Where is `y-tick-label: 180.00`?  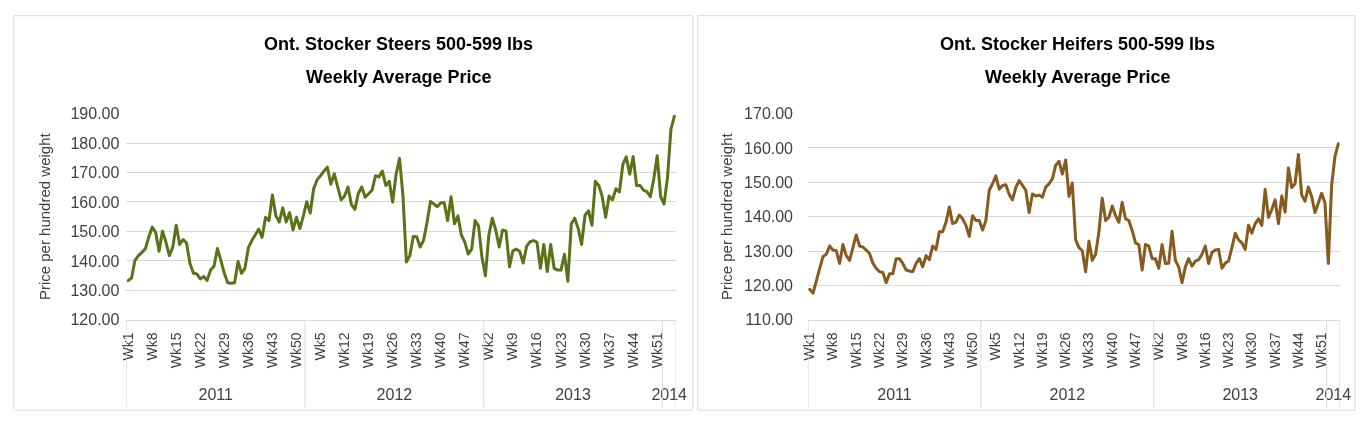 y-tick-label: 180.00 is located at coordinates (95, 143).